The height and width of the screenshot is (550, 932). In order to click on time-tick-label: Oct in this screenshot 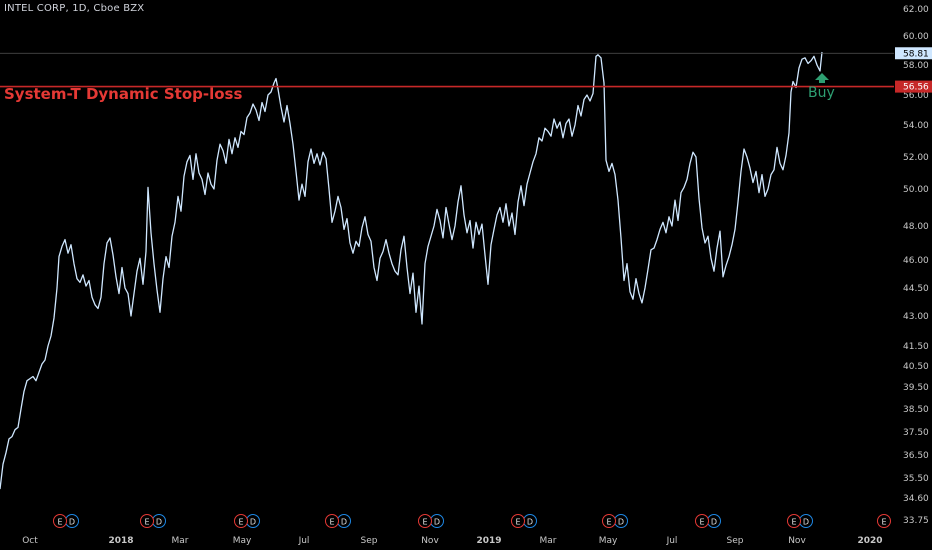, I will do `click(30, 541)`.